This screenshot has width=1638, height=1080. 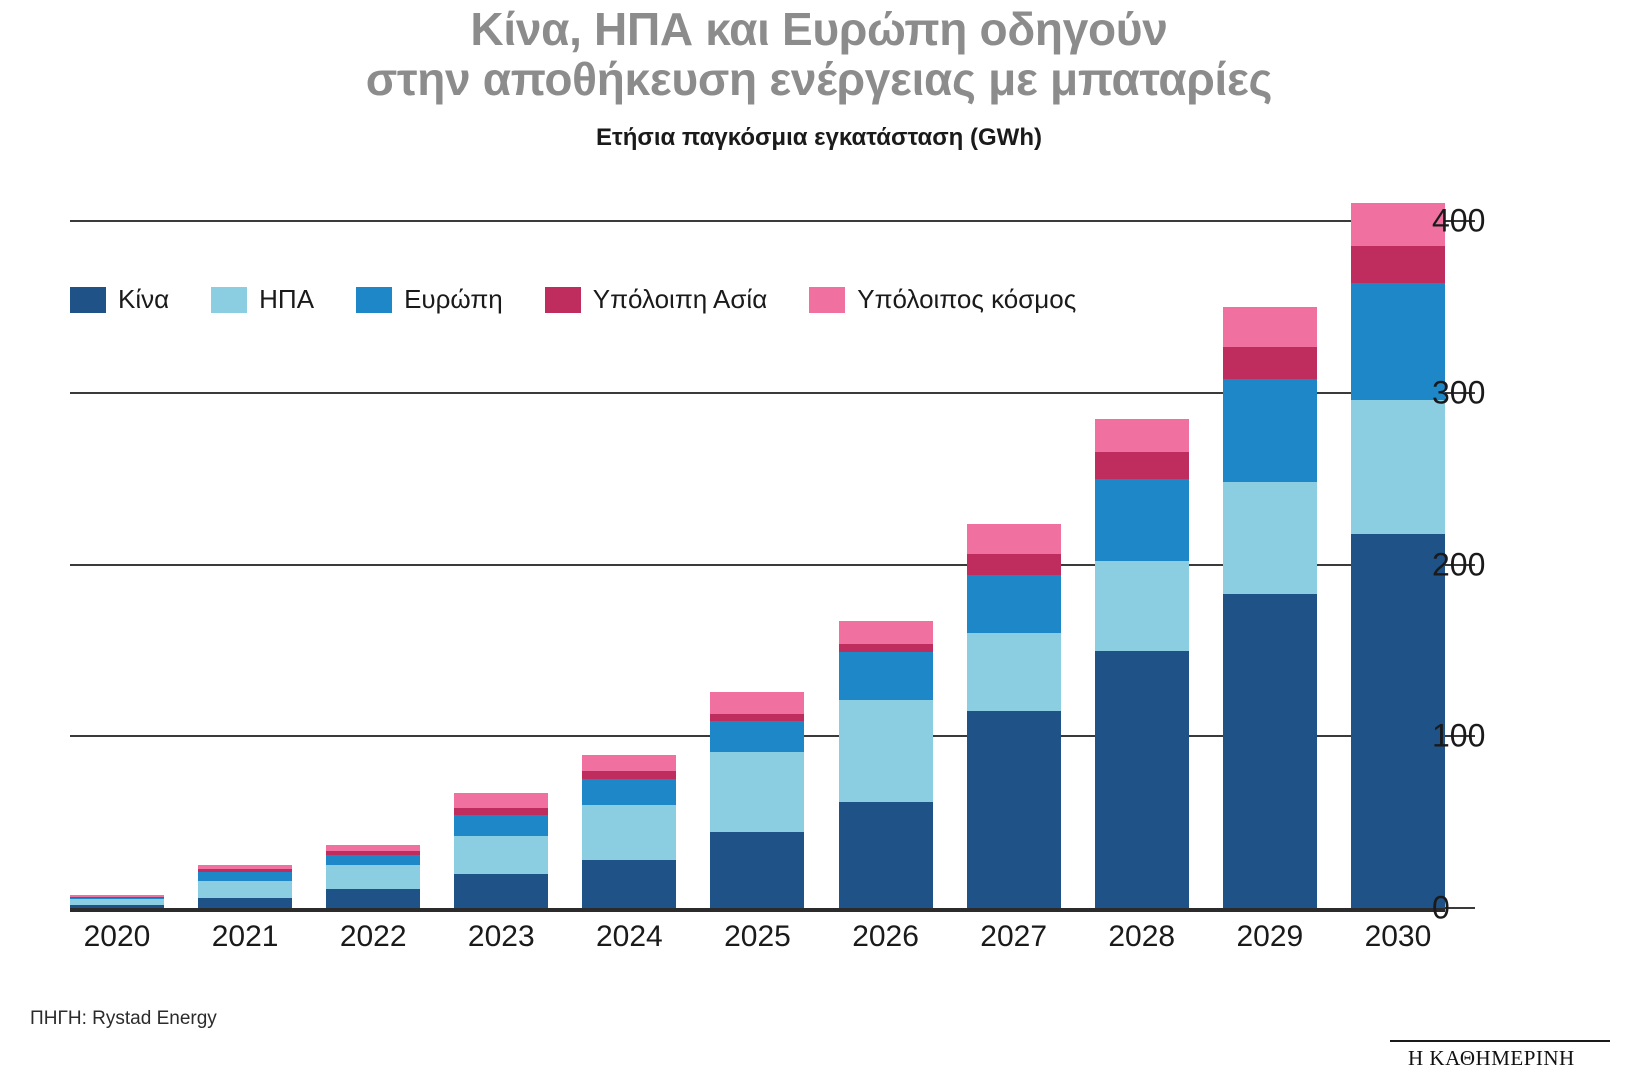 I want to click on bar-segment-2021-s1, so click(x=245, y=889).